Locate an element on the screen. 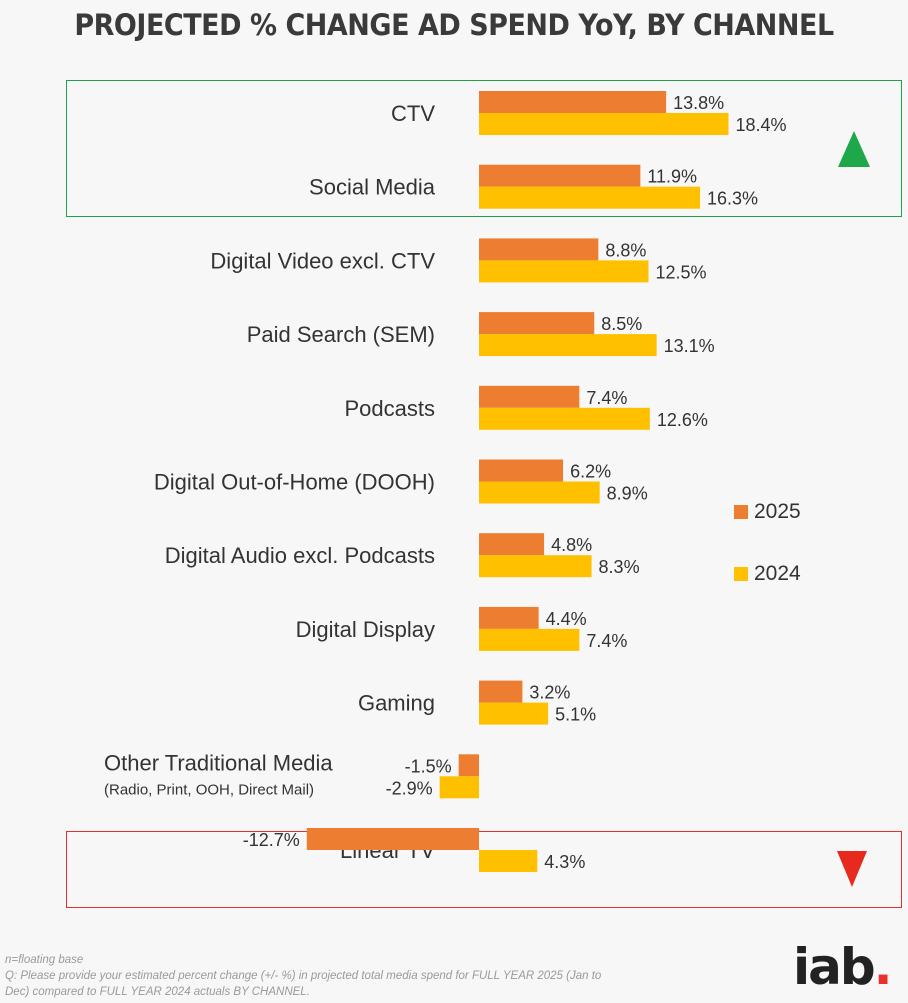 This screenshot has height=1003, width=908. data-label-2024: 13.1% is located at coordinates (689, 346).